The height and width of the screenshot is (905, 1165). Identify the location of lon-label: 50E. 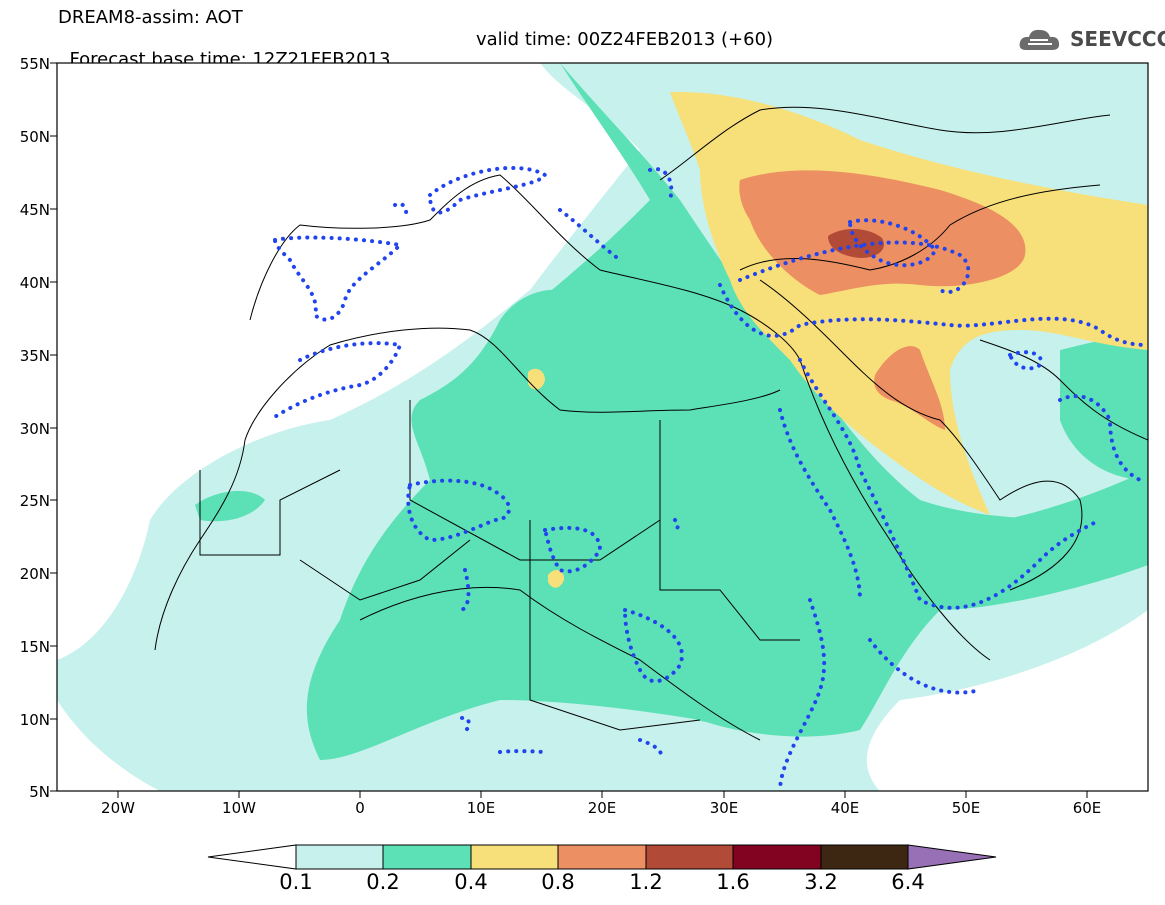
(966, 808).